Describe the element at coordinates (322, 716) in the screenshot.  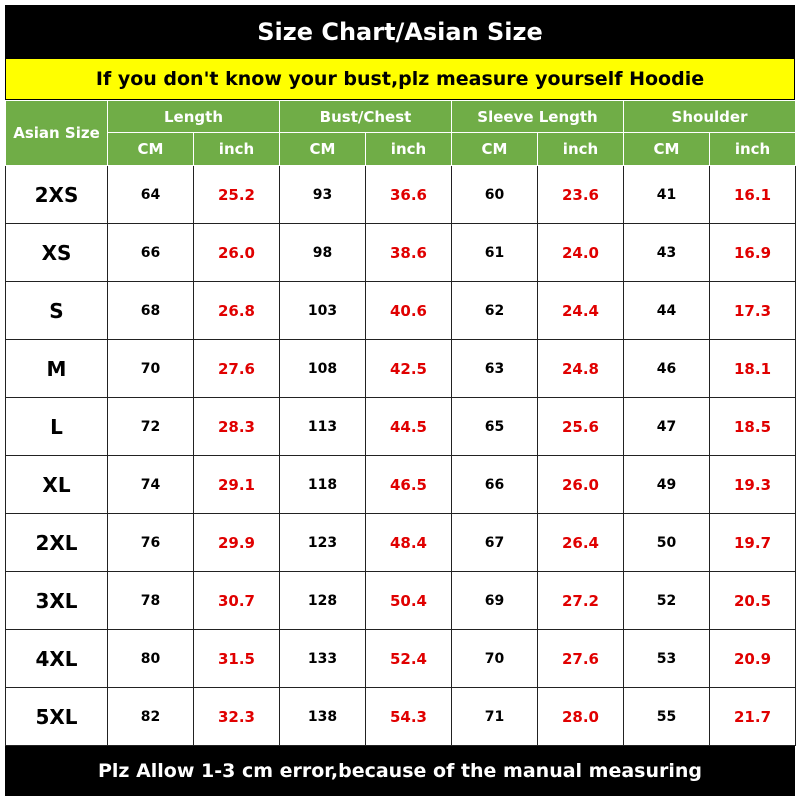
I see `cm-value: 138` at that location.